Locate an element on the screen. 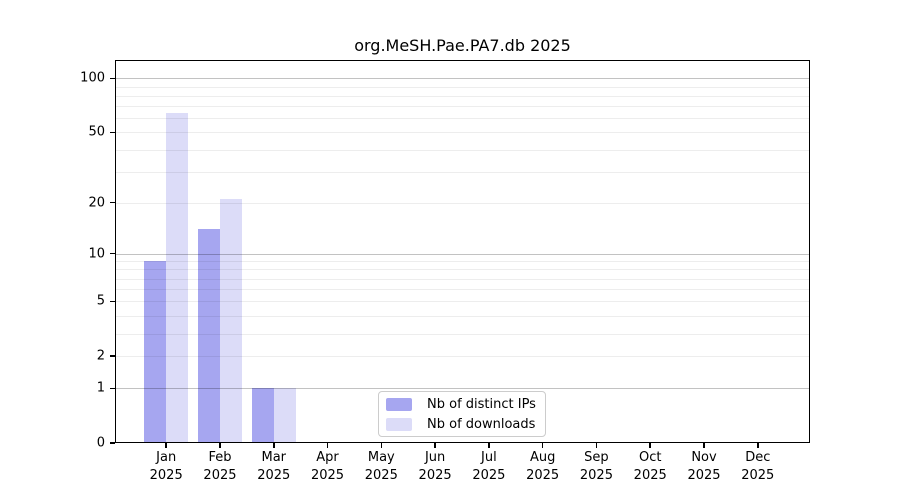  x-tick-may is located at coordinates (381, 445).